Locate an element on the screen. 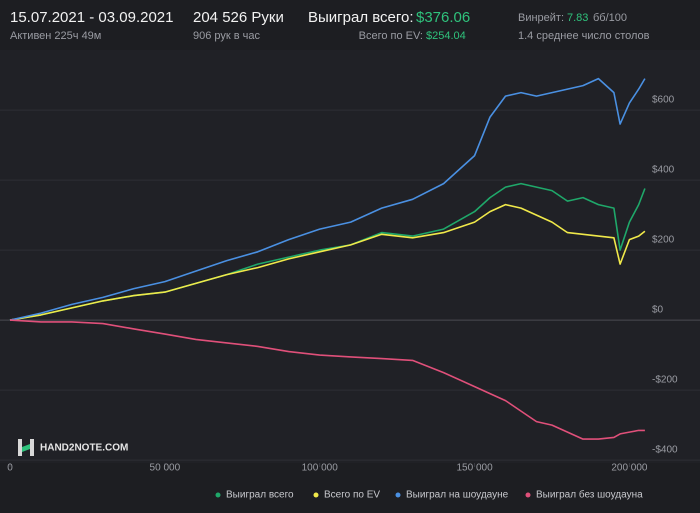  y-tick-label: $200 is located at coordinates (663, 240).